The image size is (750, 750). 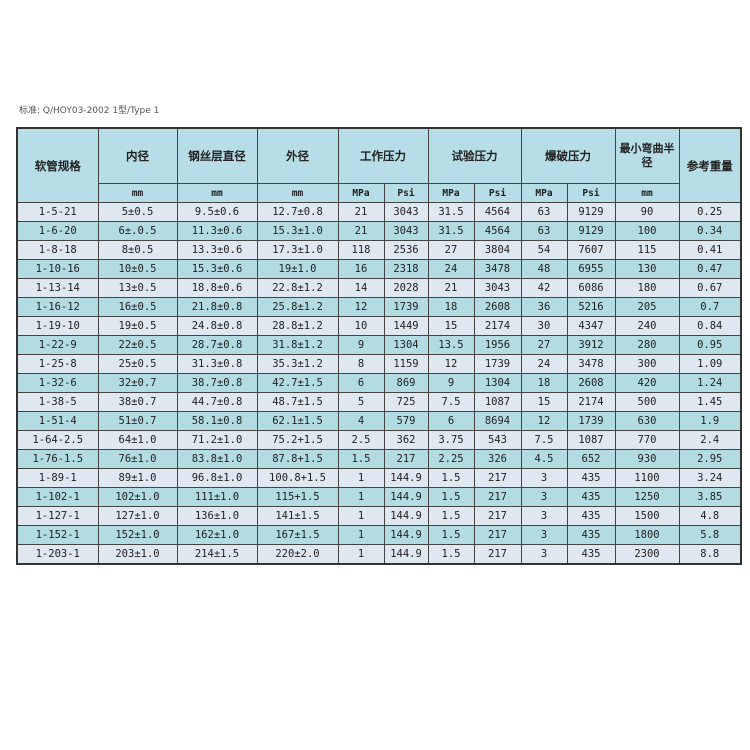 What do you see at coordinates (137, 478) in the screenshot?
I see `table-cell: 89±1.0` at bounding box center [137, 478].